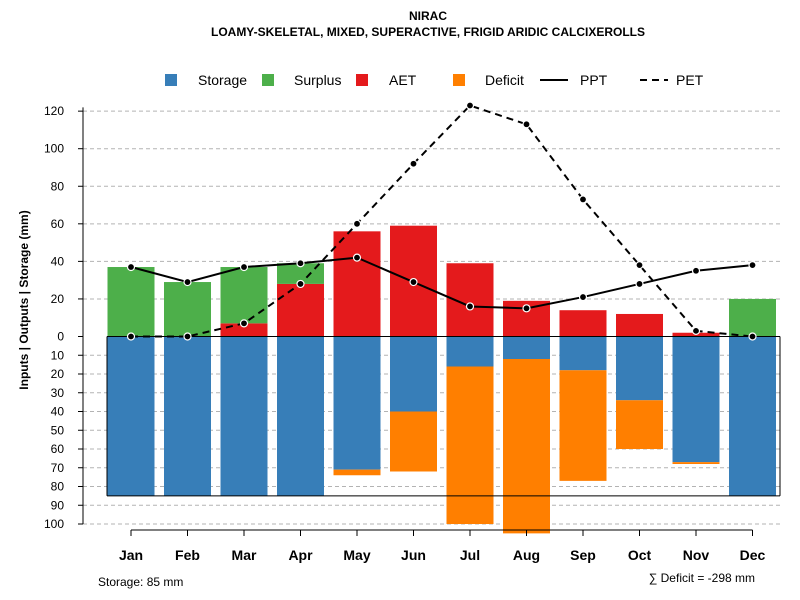 The image size is (800, 600). Describe the element at coordinates (58, 468) in the screenshot. I see `y-tick-label: 70` at that location.